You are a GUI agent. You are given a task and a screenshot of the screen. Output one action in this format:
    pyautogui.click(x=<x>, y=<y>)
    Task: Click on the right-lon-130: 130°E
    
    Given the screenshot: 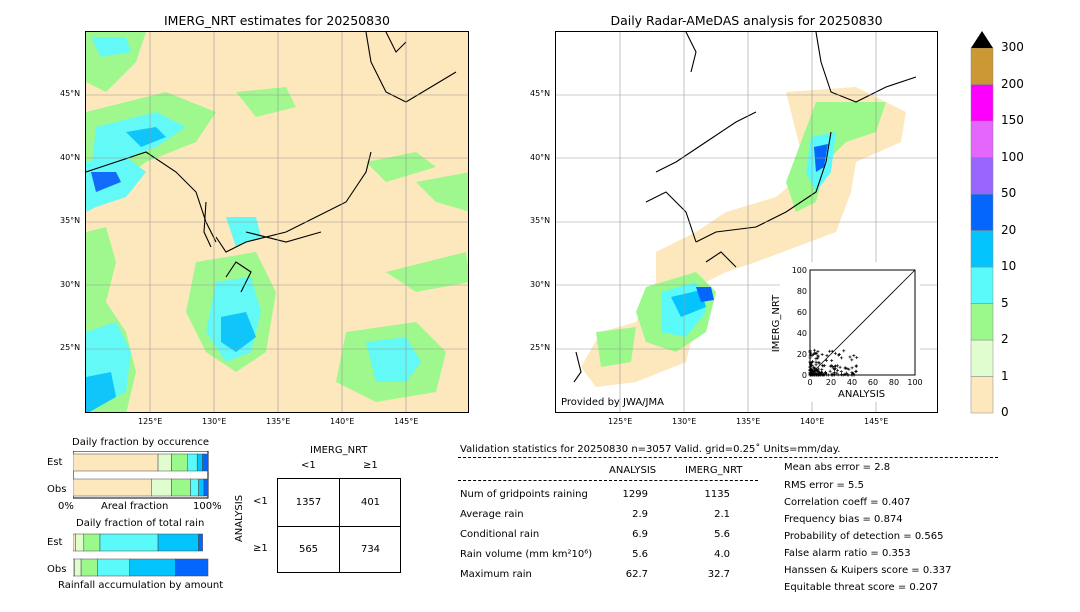 What is the action you would take?
    pyautogui.click(x=684, y=421)
    